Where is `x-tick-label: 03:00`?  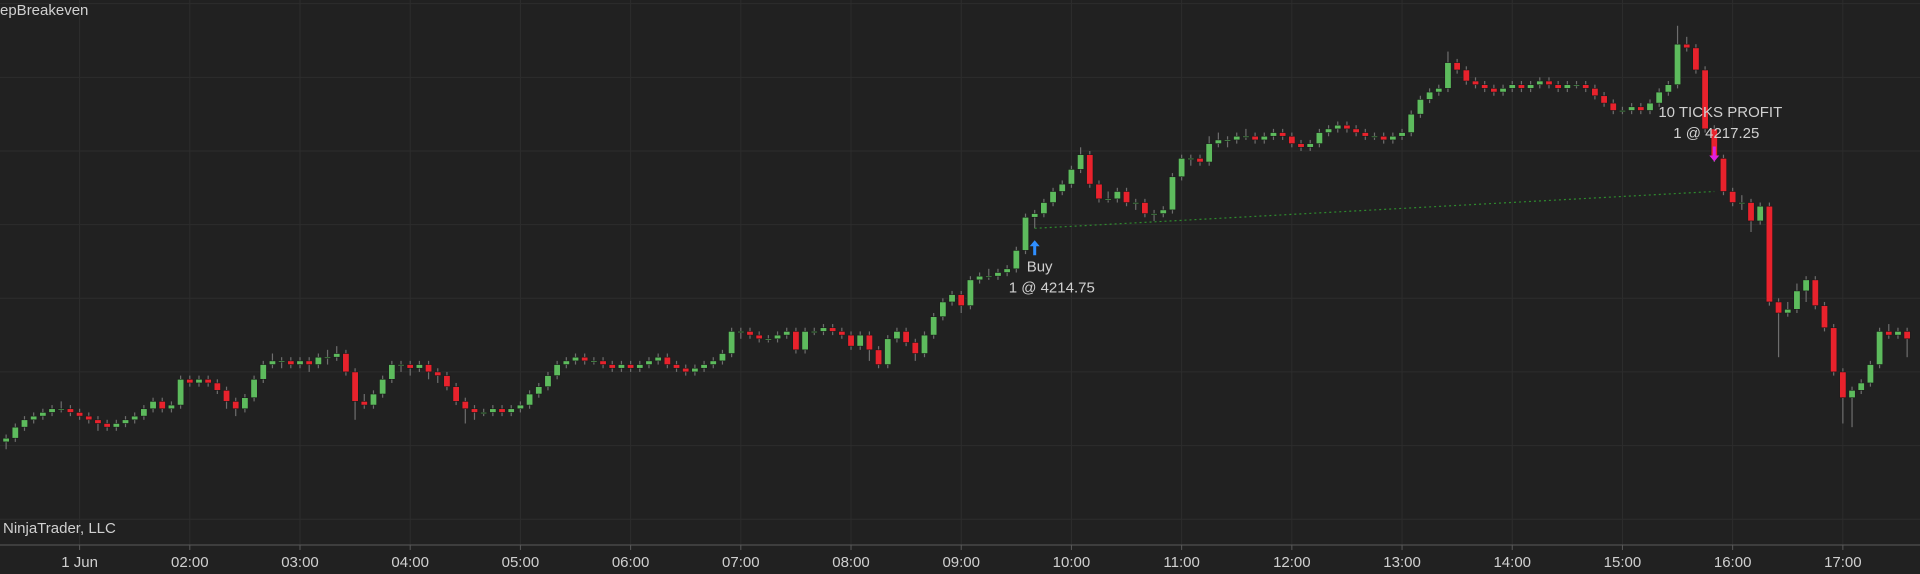
x-tick-label: 03:00 is located at coordinates (300, 562).